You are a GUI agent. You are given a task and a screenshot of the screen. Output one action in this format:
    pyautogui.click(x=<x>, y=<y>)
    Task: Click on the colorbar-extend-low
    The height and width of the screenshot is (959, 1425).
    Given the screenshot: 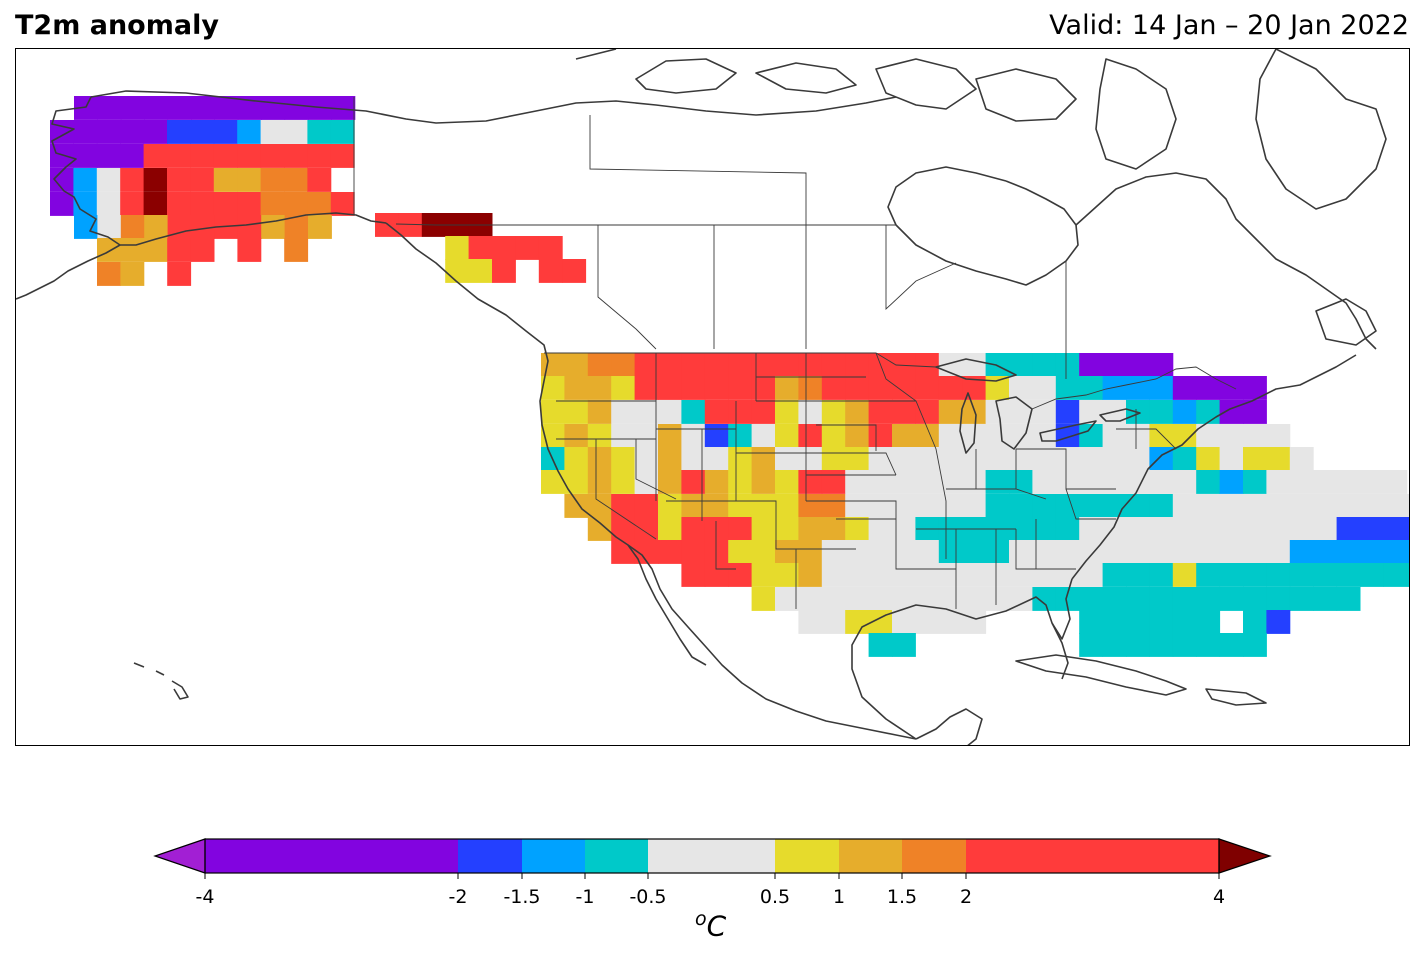 What is the action you would take?
    pyautogui.click(x=179, y=856)
    